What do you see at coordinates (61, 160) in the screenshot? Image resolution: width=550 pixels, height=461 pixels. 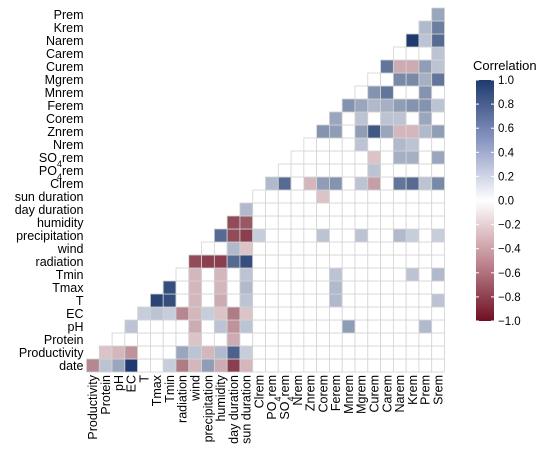 I see `y-tick-label: SO4rem` at bounding box center [61, 160].